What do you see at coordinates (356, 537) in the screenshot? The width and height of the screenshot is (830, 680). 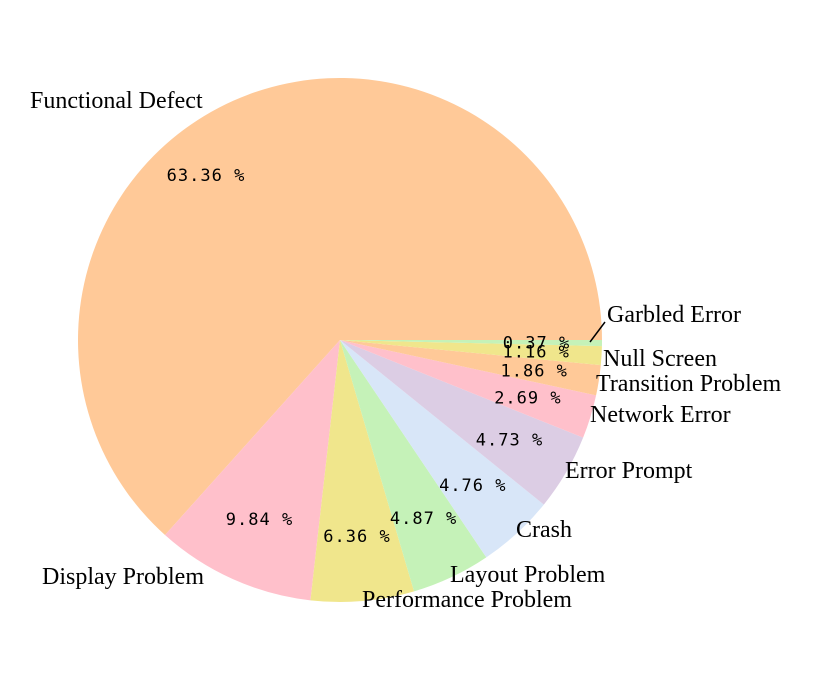 I see `percent-label-performance-problem: 6.36 %` at bounding box center [356, 537].